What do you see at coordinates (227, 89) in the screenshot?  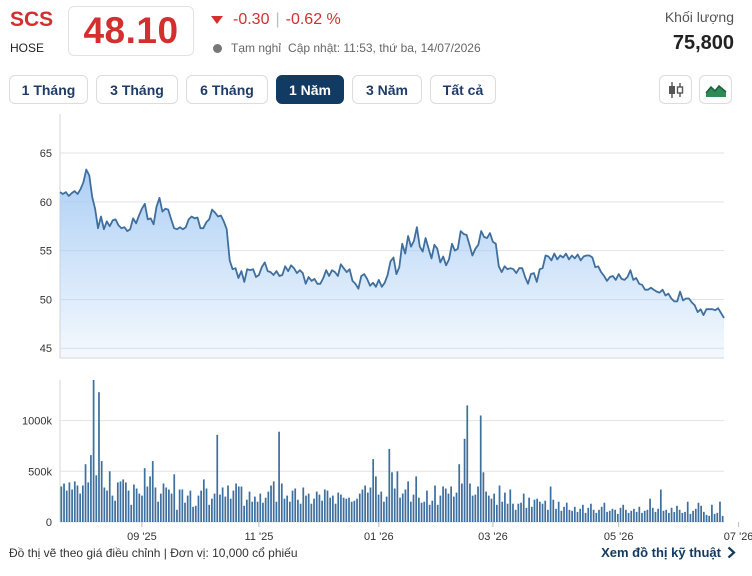 I see `tab-6-months: 6 Tháng` at bounding box center [227, 89].